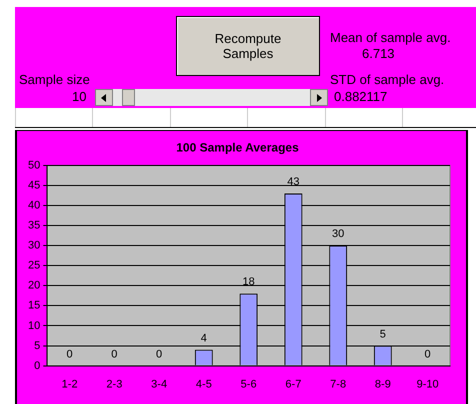 This screenshot has width=476, height=404. Describe the element at coordinates (37, 366) in the screenshot. I see `y-tick-label: 0` at that location.